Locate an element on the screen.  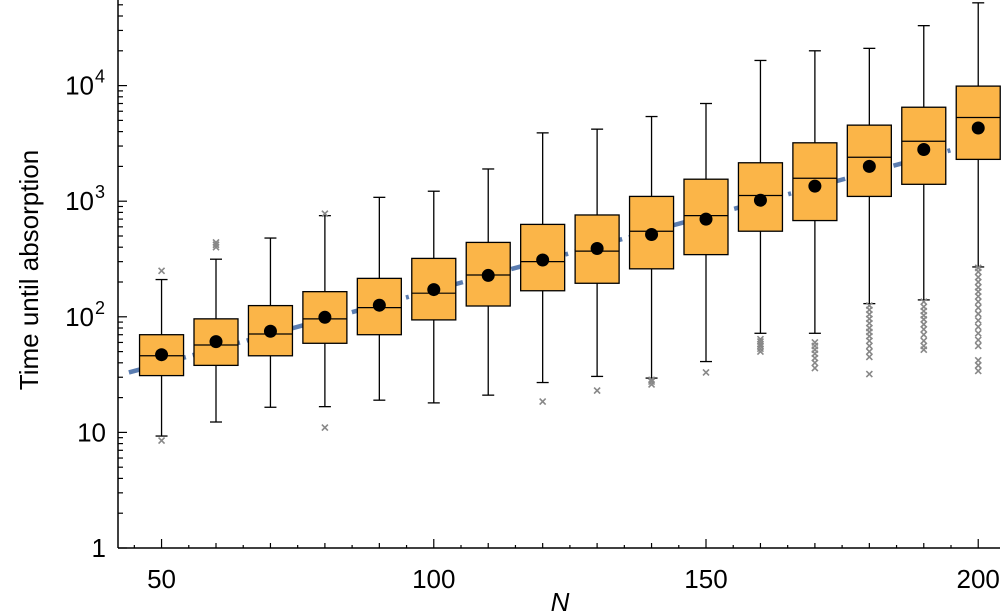
y-axis-label: Time until absorption is located at coordinates (29, 270).